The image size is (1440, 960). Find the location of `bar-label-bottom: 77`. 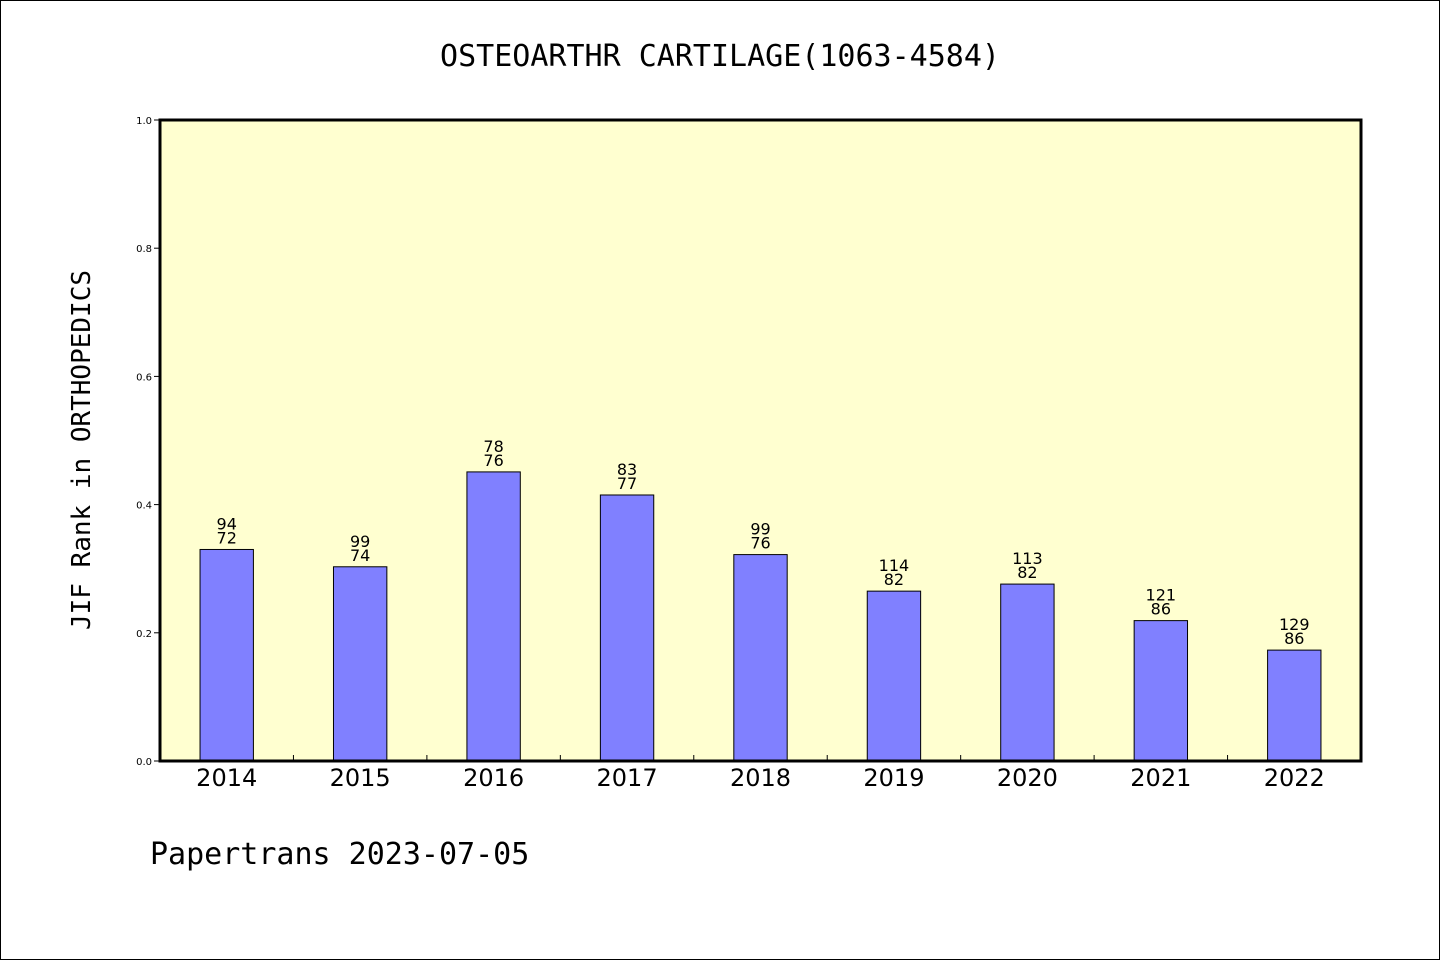

bar-label-bottom: 77 is located at coordinates (627, 483).